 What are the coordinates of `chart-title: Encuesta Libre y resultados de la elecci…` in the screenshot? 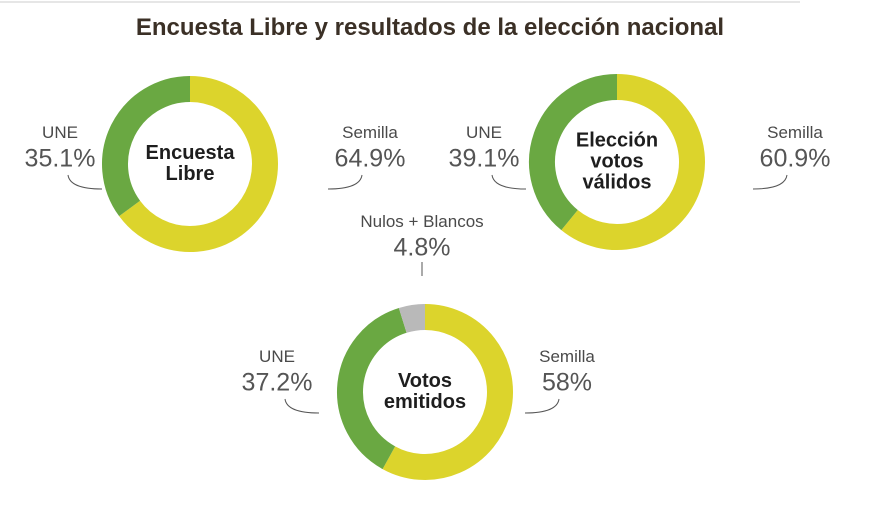 It's located at (430, 27).